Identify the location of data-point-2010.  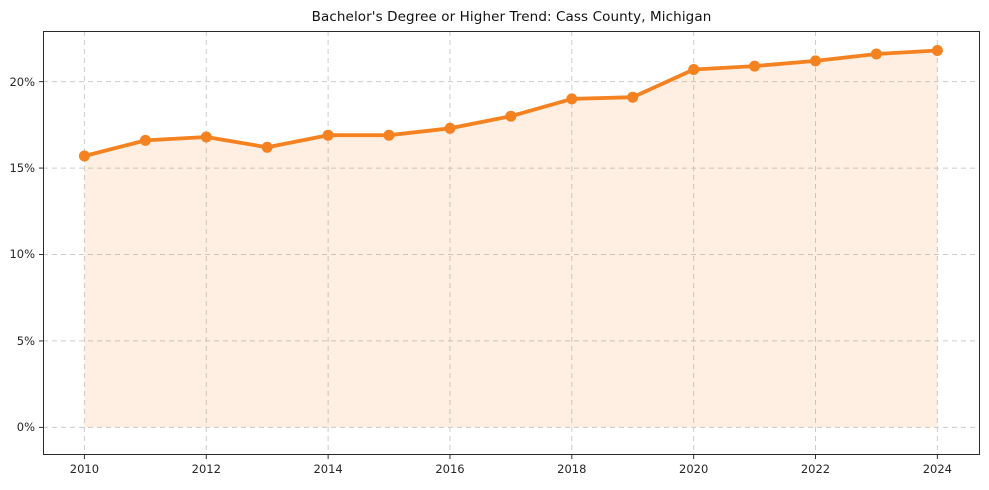
(84, 156).